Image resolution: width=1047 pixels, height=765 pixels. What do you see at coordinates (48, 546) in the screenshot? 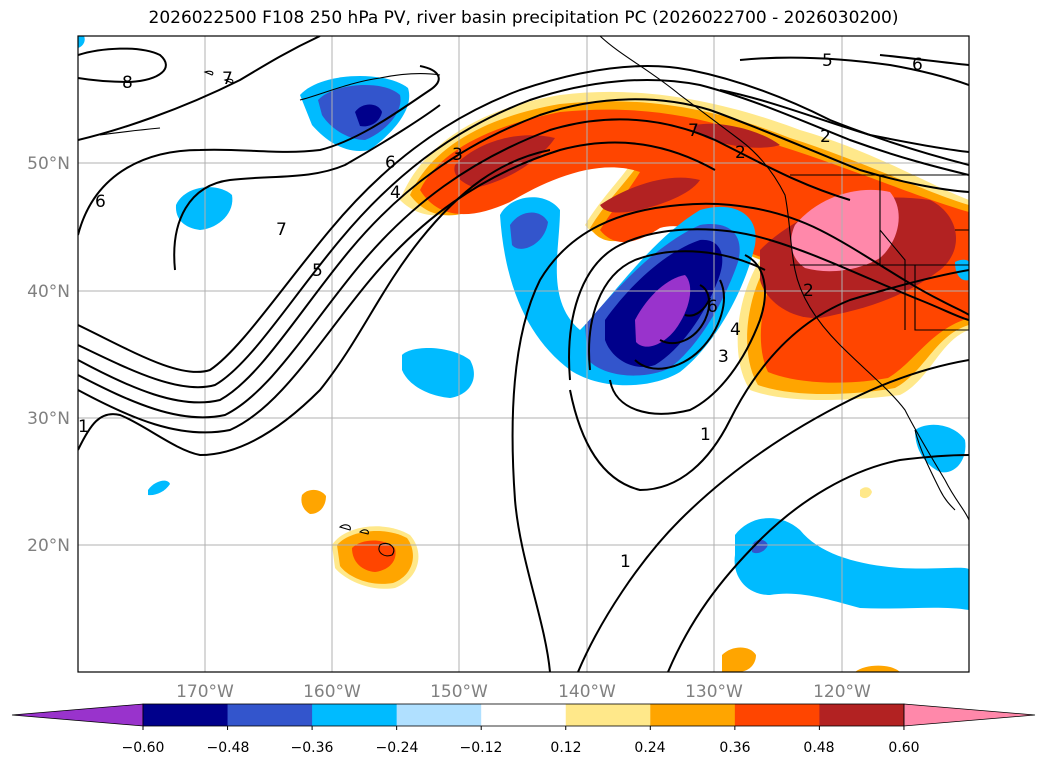
I see `lat-label-20n: 20°N` at bounding box center [48, 546].